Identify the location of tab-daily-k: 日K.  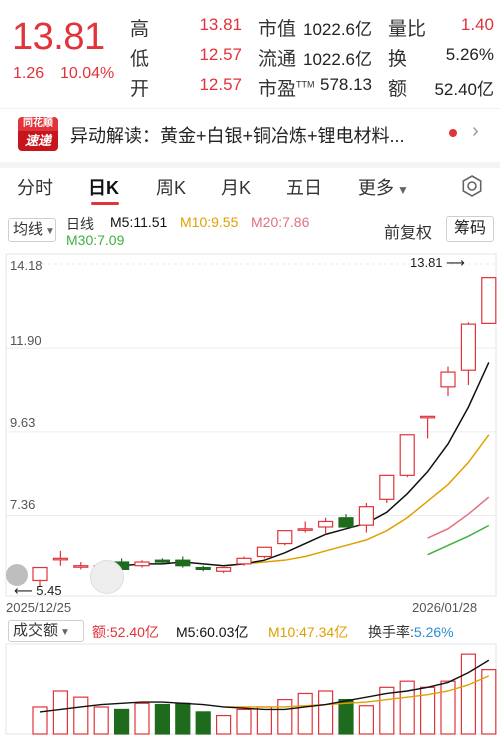
(103, 188).